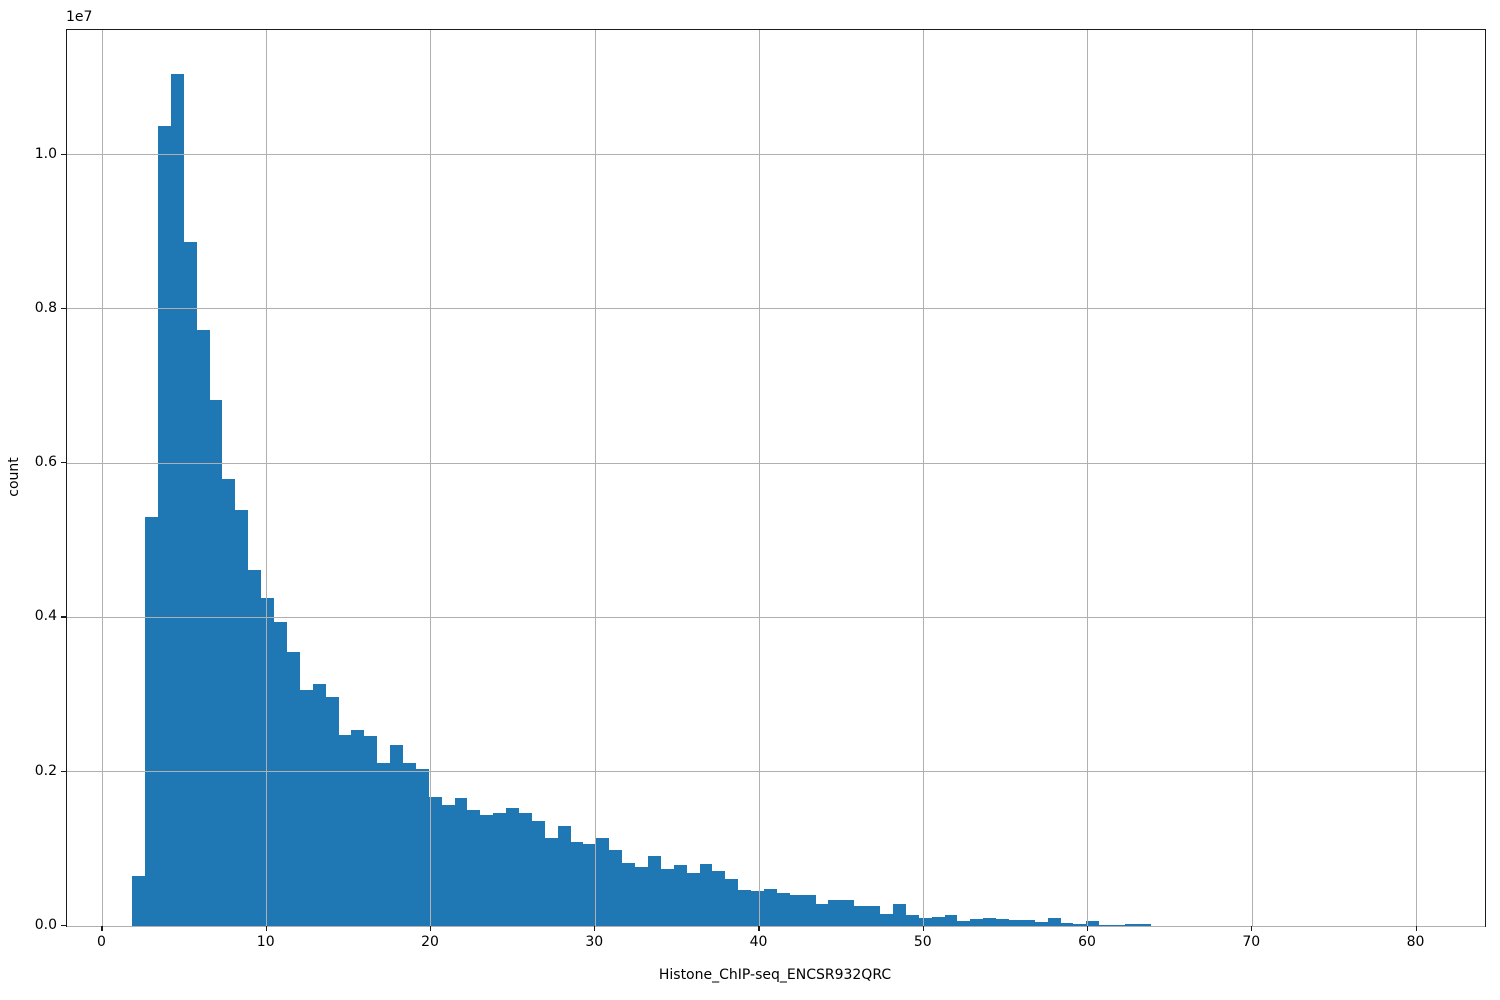  Describe the element at coordinates (45, 770) in the screenshot. I see `y-tick-label: 0.2` at that location.